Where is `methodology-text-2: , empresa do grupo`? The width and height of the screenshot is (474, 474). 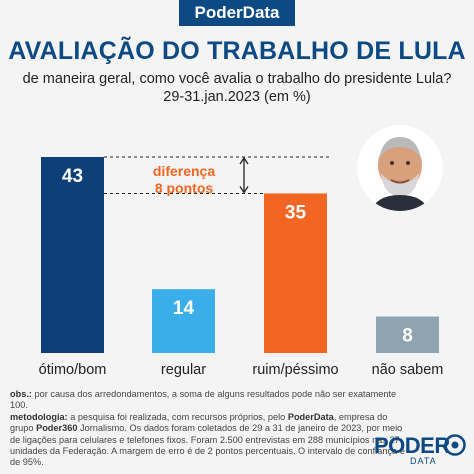
methodology-text-2: , empresa do grupo is located at coordinates (199, 422).